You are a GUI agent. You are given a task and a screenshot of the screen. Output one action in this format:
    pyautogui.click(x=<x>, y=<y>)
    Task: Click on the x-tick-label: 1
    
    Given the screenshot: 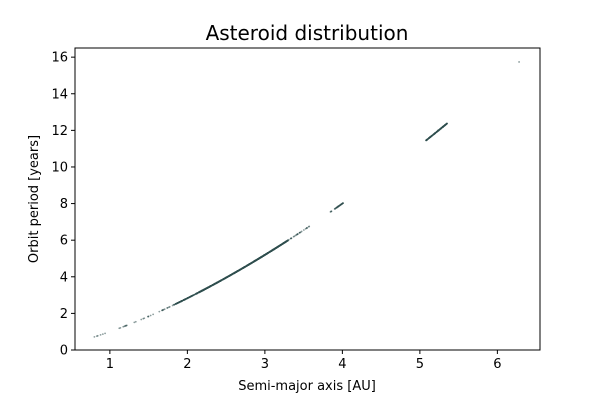 What is the action you would take?
    pyautogui.click(x=110, y=364)
    